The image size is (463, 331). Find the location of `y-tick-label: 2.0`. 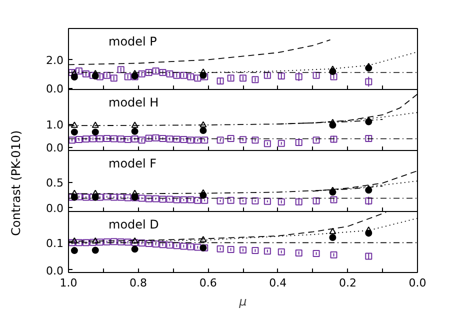

y-tick-label: 2.0 is located at coordinates (55, 61).